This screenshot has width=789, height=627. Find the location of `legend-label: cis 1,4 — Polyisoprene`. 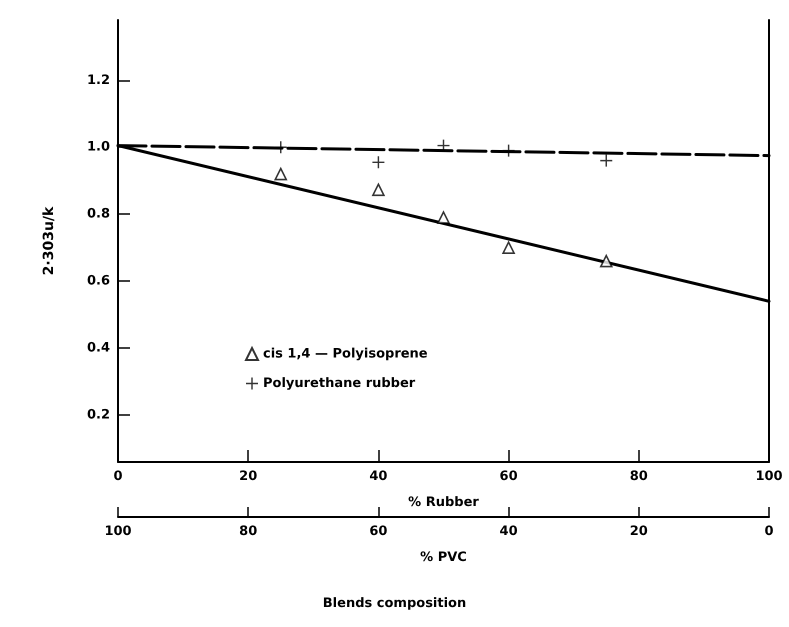

legend-label: cis 1,4 — Polyisoprene is located at coordinates (345, 354).